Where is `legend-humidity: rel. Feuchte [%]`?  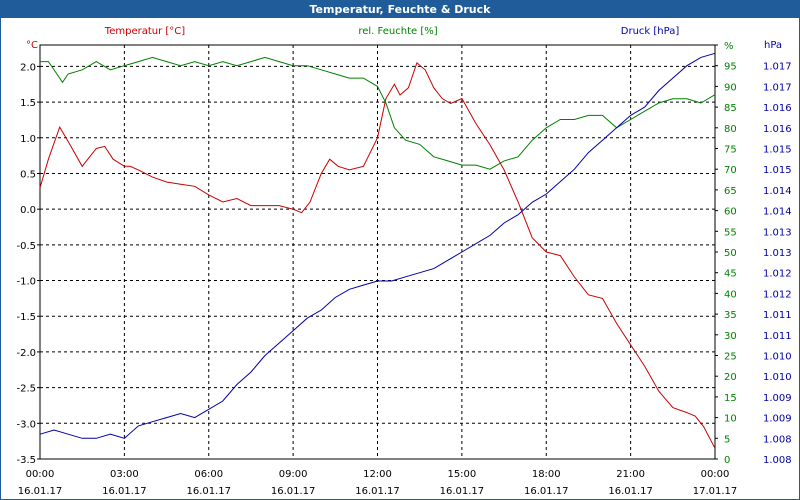 legend-humidity: rel. Feuchte [%] is located at coordinates (397, 31).